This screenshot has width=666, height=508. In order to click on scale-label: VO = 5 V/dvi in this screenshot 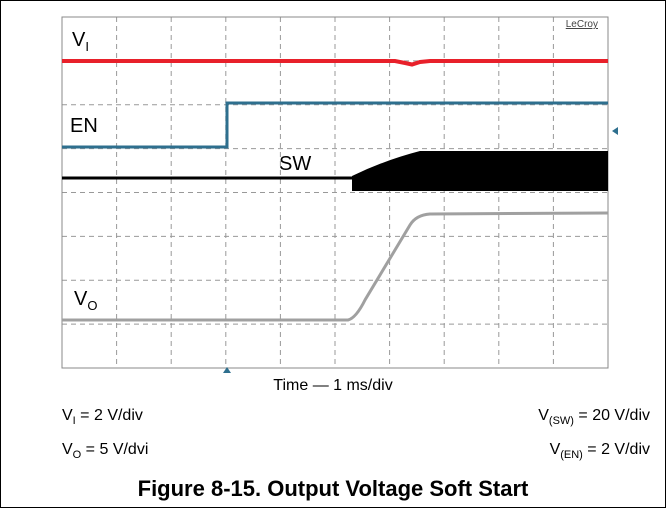, I will do `click(105, 451)`.